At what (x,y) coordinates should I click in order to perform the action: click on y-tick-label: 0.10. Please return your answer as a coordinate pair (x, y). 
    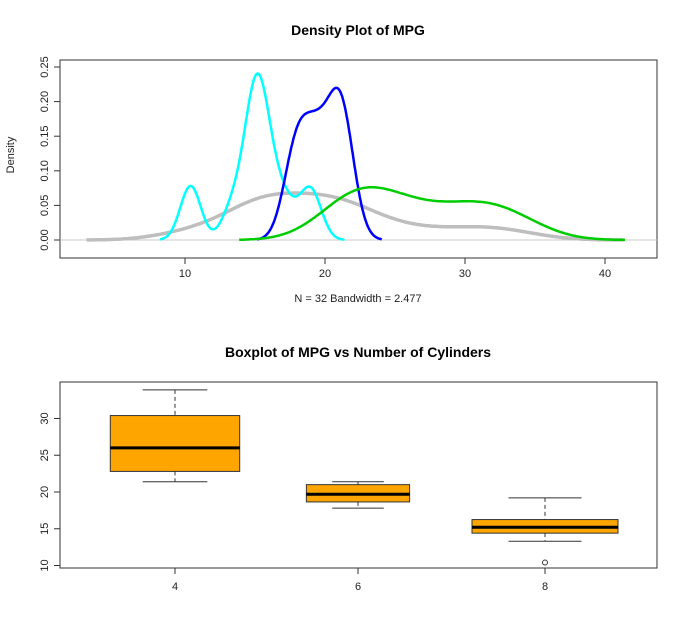
    Looking at the image, I should click on (45, 170).